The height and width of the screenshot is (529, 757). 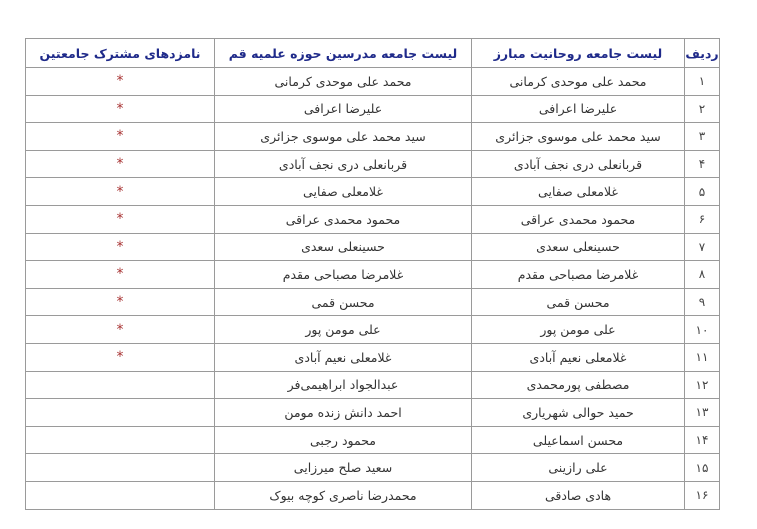 What do you see at coordinates (702, 53) in the screenshot?
I see `header-row-number: ردیف` at bounding box center [702, 53].